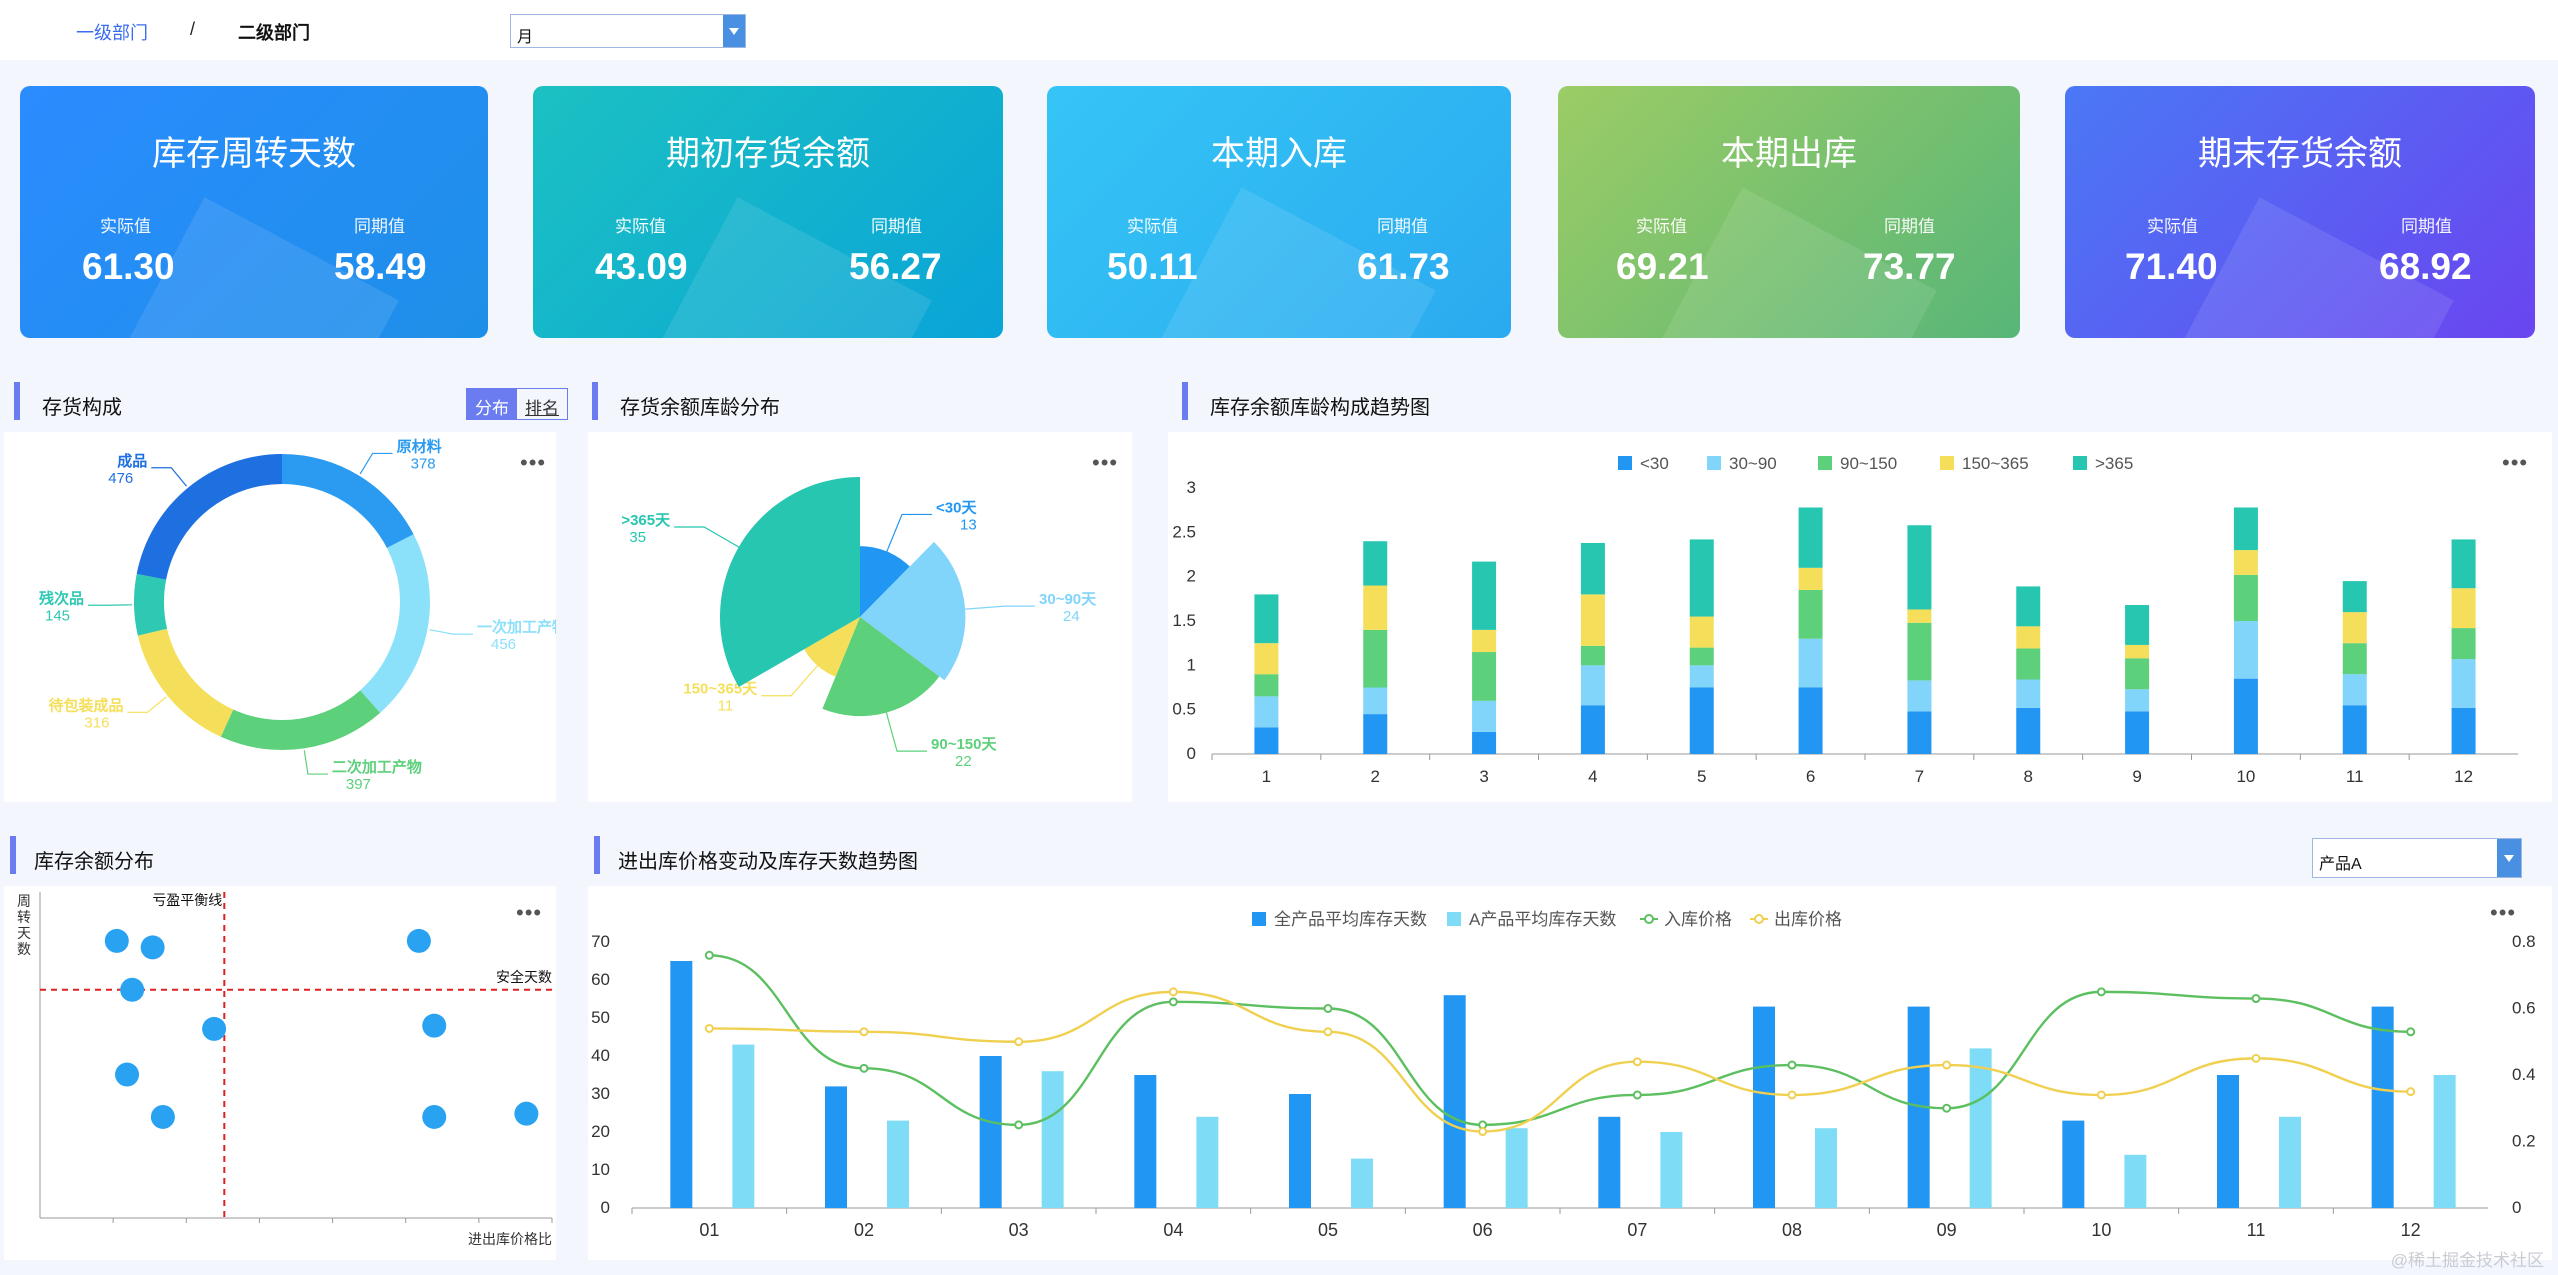 The height and width of the screenshot is (1275, 2558). Describe the element at coordinates (734, 31) in the screenshot. I see `period-select-button` at that location.